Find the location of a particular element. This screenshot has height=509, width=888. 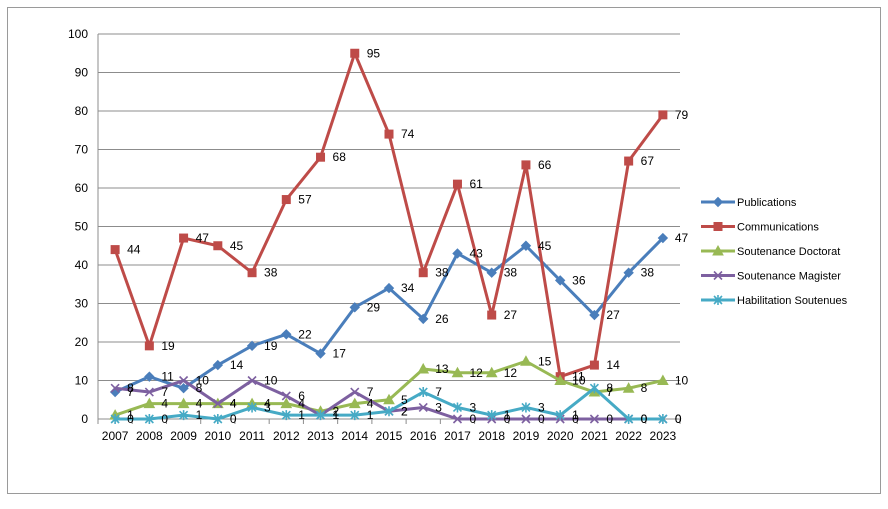

data-label-soutenance-doctorat: 10 is located at coordinates (579, 381).